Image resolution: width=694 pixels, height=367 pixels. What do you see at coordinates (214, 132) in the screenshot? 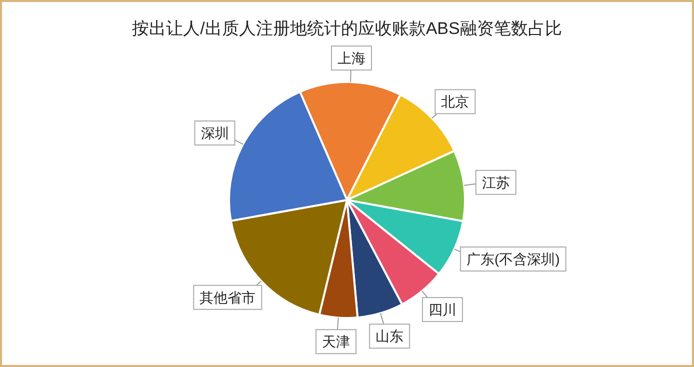
I see `slice-label: 深圳` at bounding box center [214, 132].